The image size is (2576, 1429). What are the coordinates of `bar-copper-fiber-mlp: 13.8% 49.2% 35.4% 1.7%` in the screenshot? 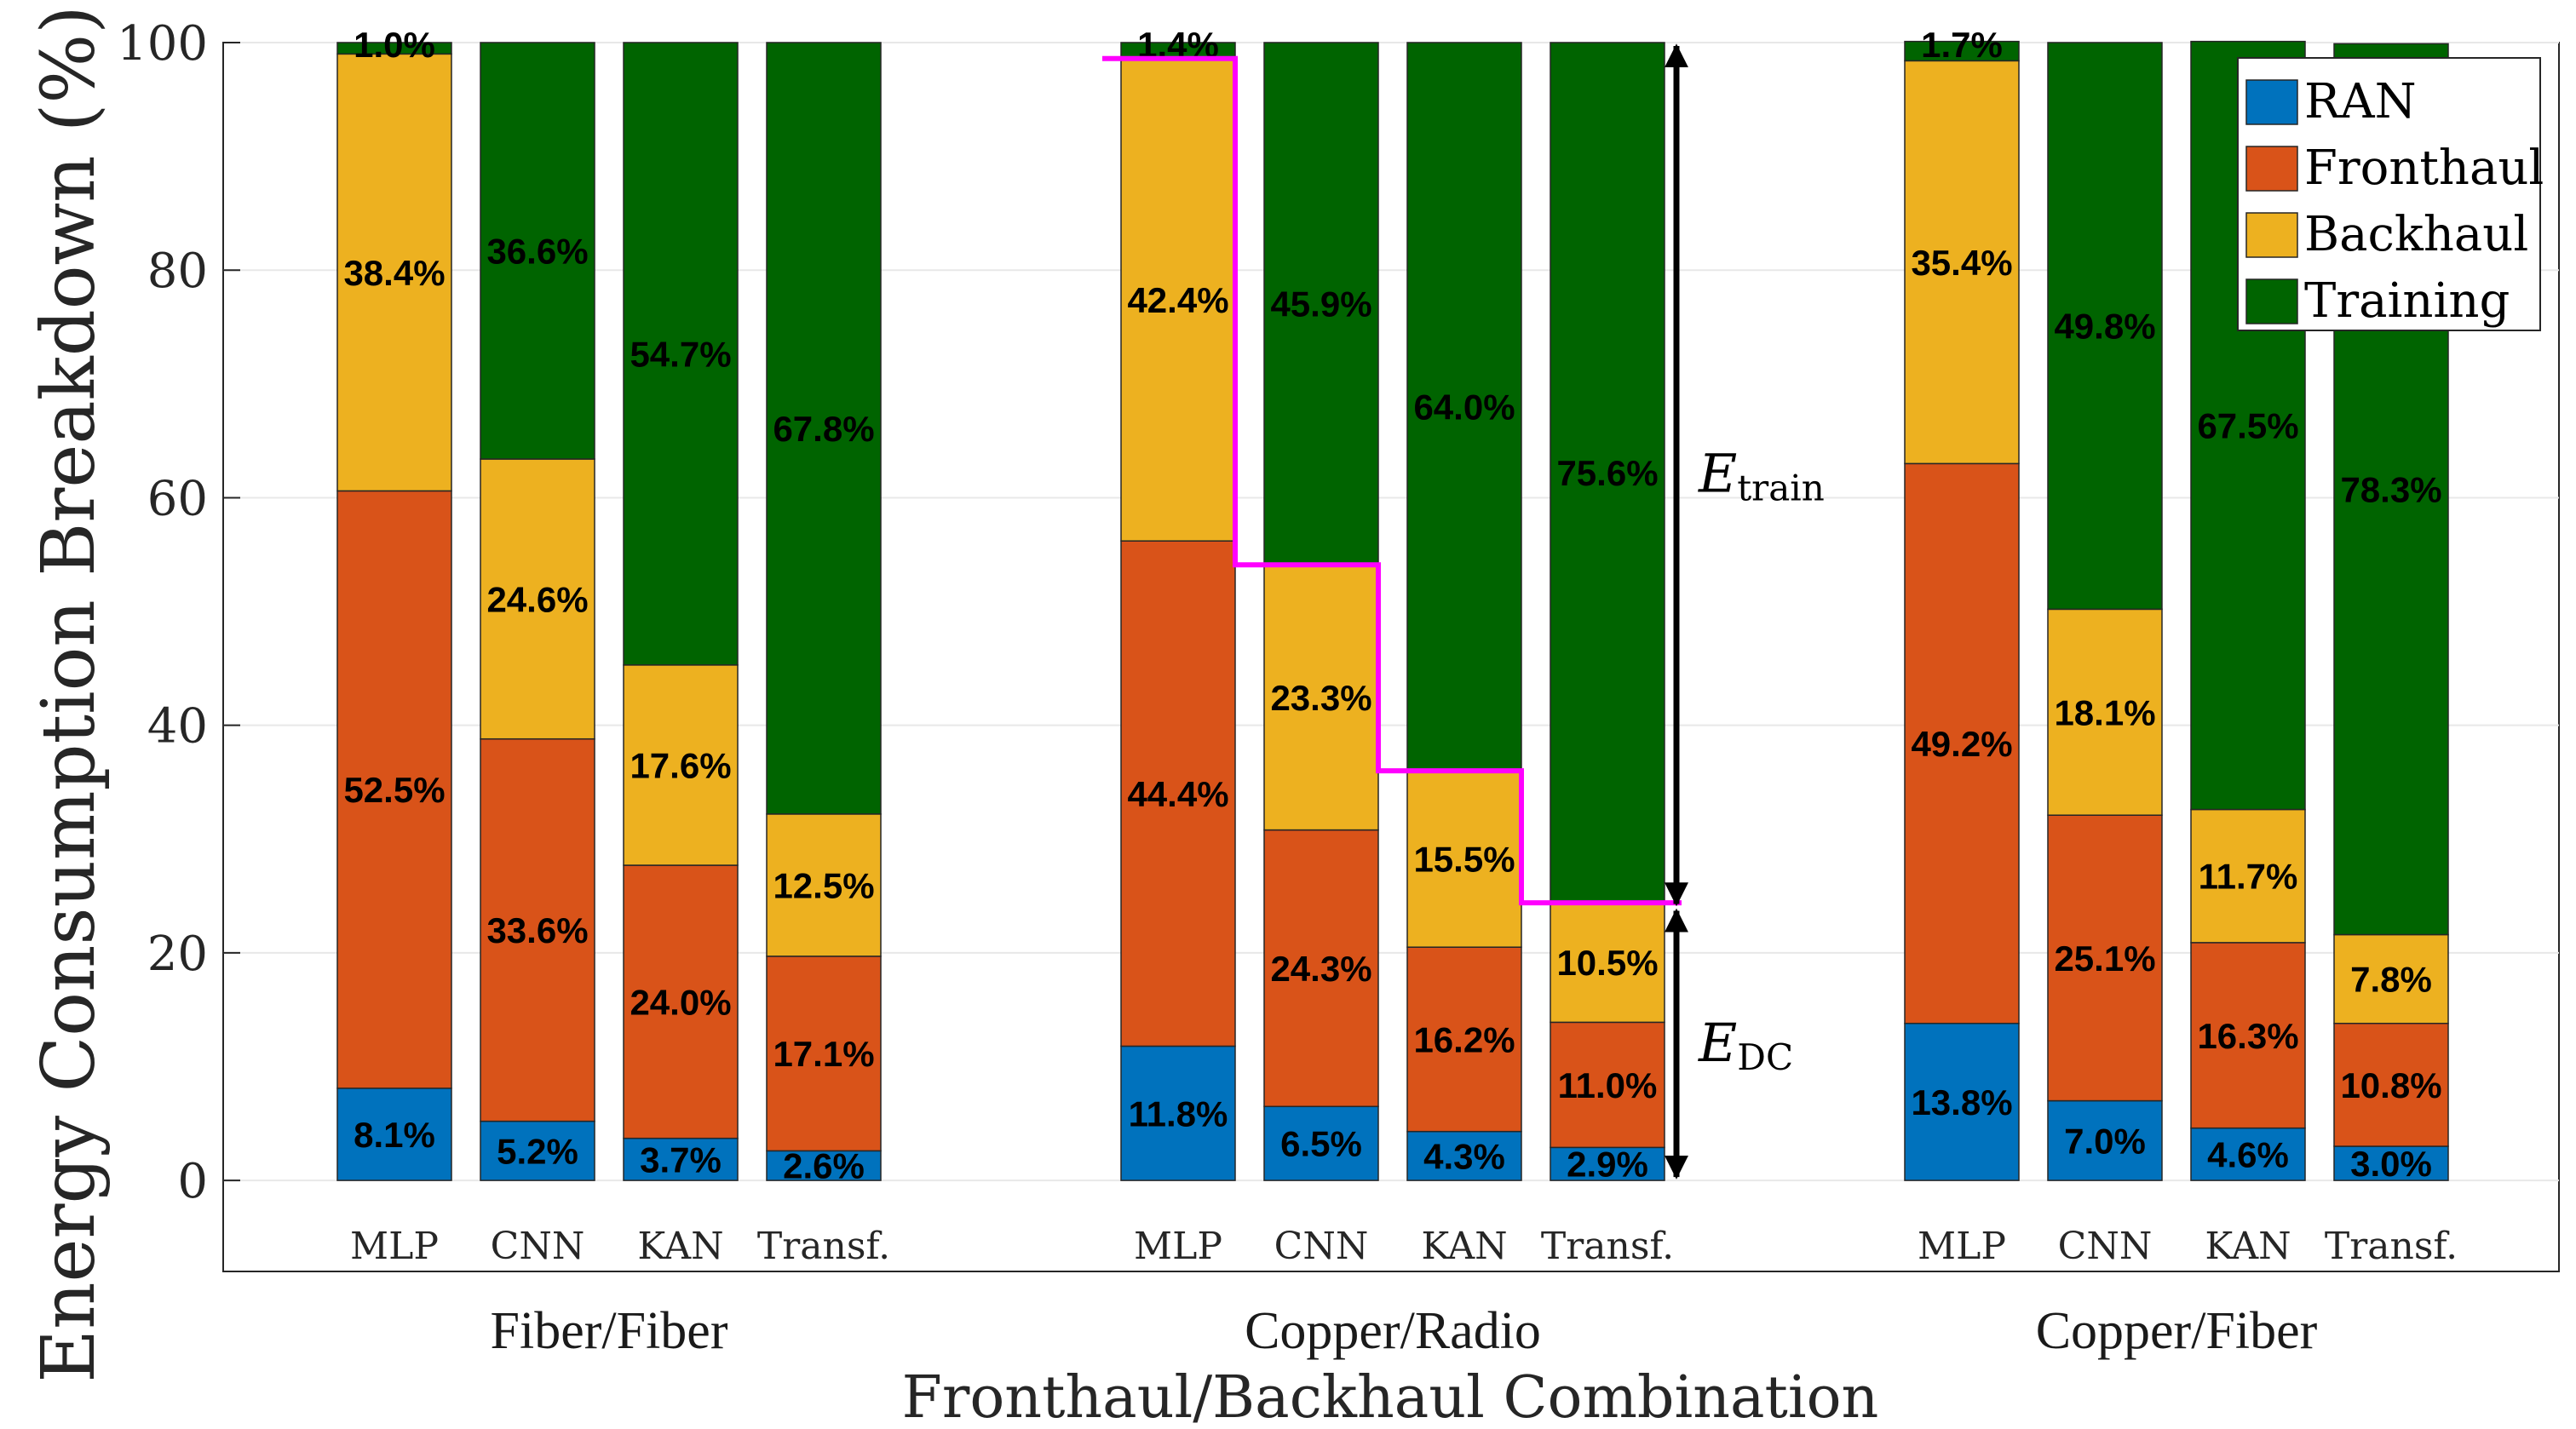 It's located at (1962, 603).